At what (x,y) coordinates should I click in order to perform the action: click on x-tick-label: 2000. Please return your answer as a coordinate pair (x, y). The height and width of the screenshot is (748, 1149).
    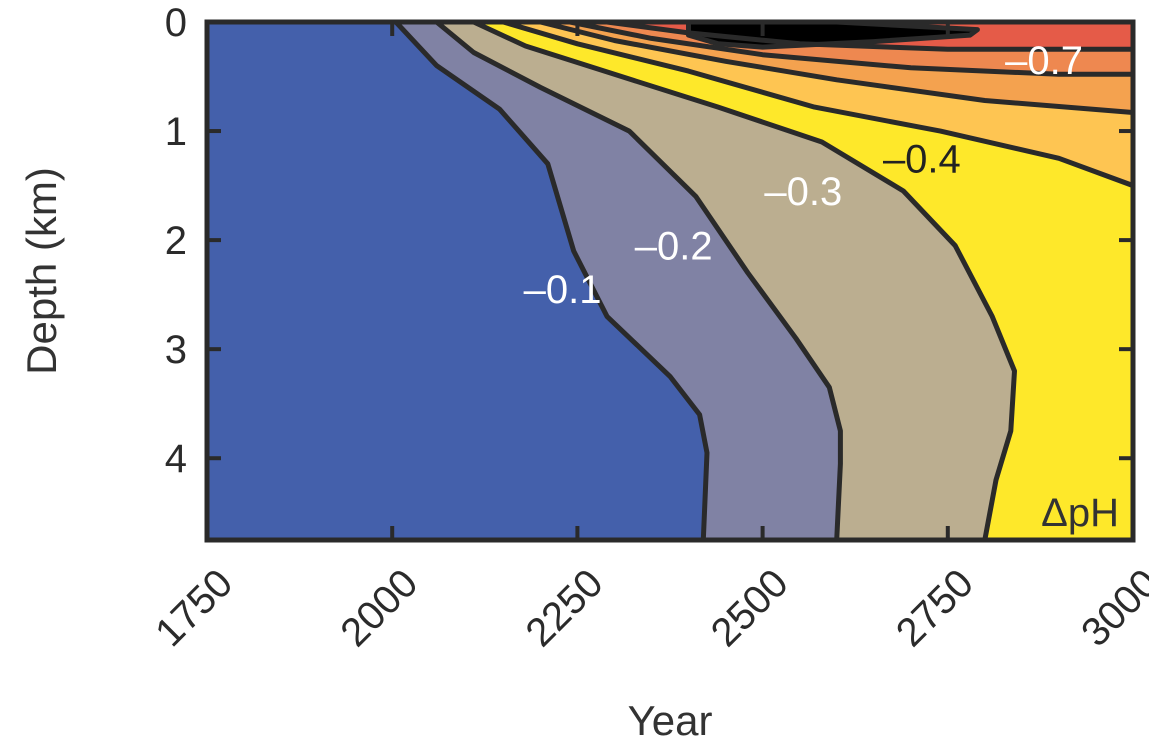
    Looking at the image, I should click on (379, 608).